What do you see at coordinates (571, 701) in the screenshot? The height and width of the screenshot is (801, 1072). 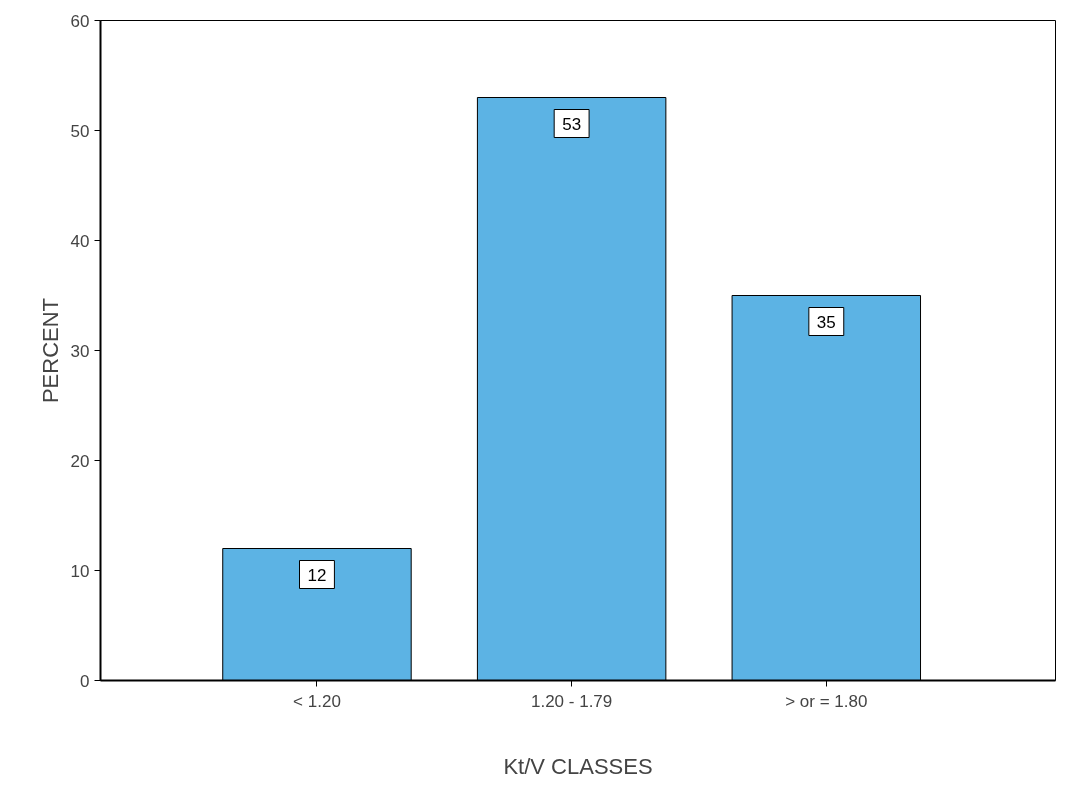 I see `x-tick-label: 1.20 - 1.79` at bounding box center [571, 701].